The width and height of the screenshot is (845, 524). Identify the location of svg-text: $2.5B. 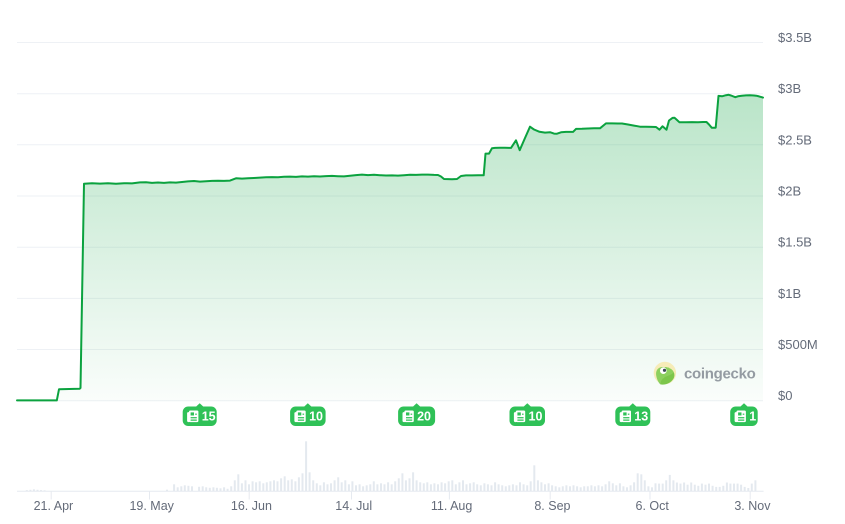
(795, 139).